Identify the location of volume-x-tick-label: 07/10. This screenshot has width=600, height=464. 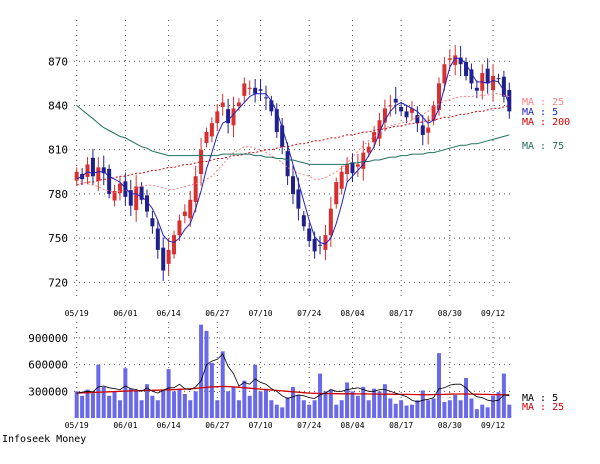
(261, 425).